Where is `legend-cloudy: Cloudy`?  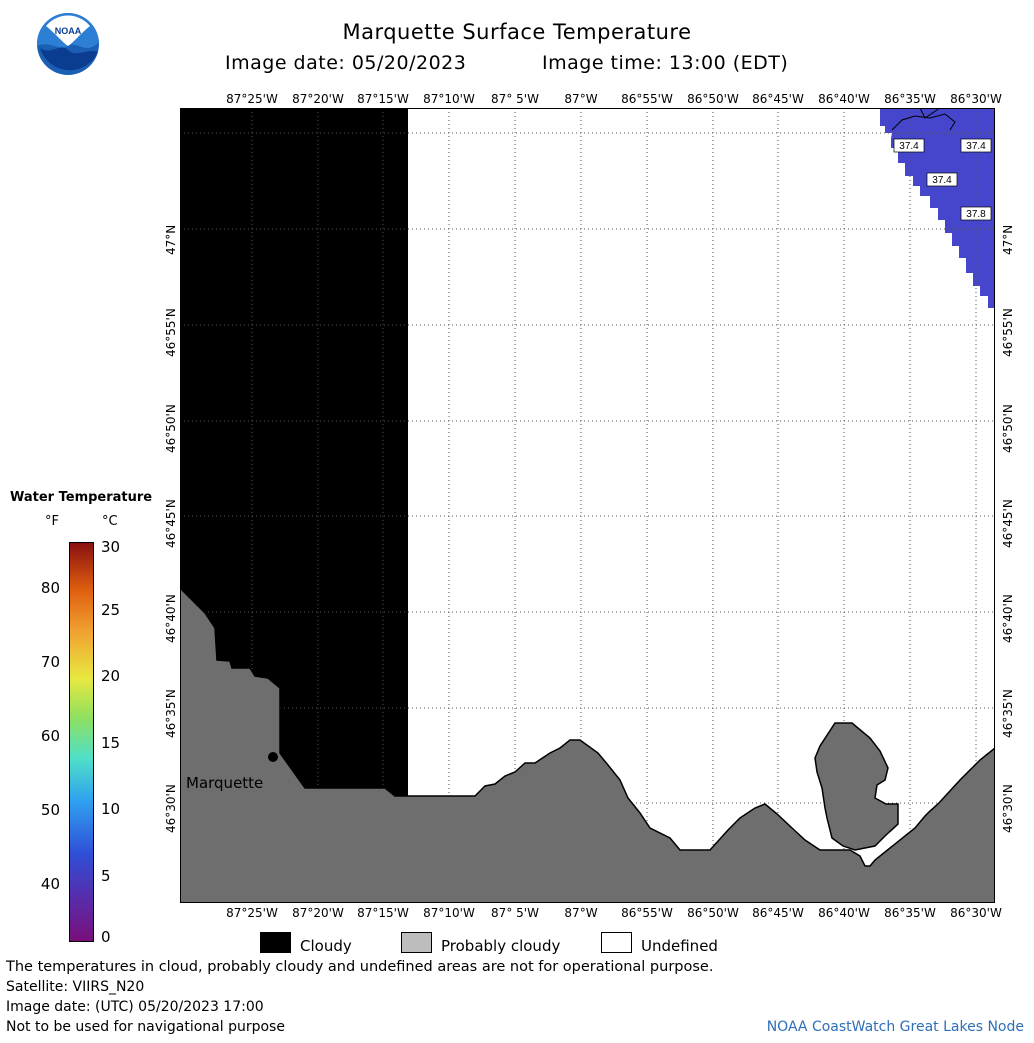
legend-cloudy: Cloudy is located at coordinates (326, 946).